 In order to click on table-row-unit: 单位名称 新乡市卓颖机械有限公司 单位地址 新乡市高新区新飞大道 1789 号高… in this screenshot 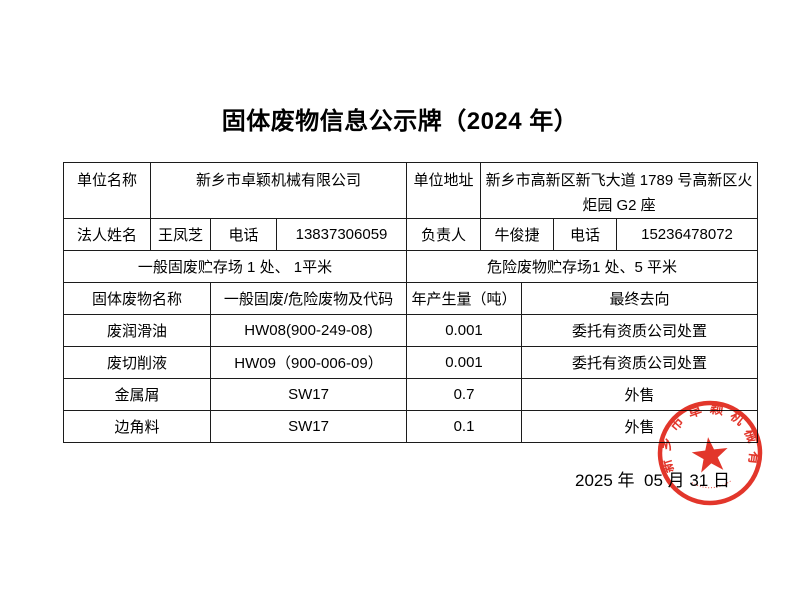, I will do `click(410, 190)`.